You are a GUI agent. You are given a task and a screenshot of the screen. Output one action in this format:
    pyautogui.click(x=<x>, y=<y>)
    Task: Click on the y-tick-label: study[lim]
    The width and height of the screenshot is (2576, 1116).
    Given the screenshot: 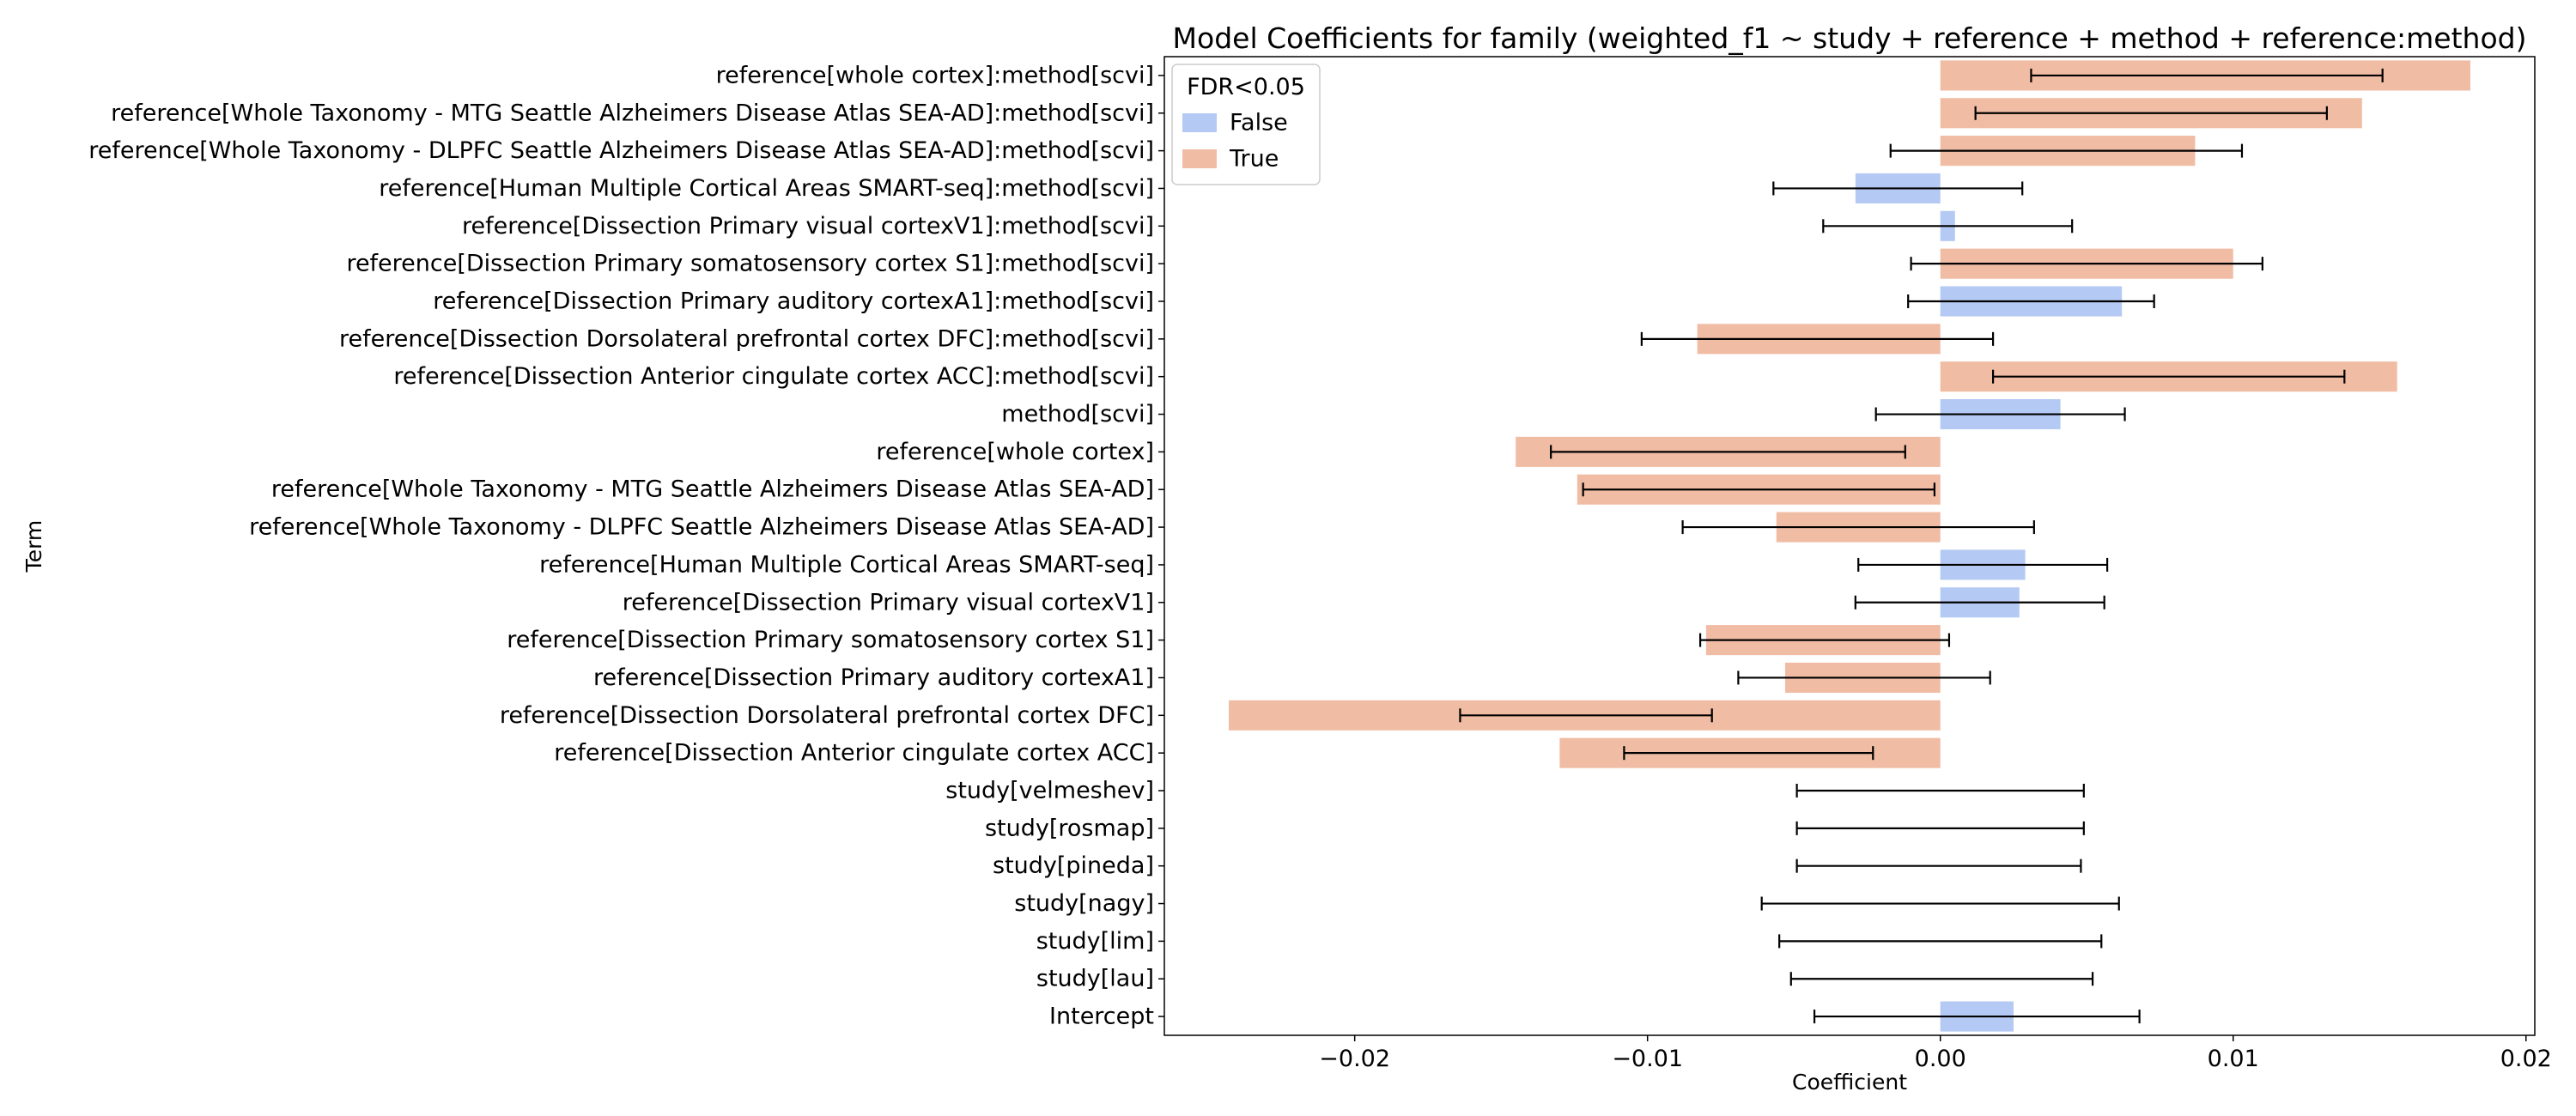 What is the action you would take?
    pyautogui.click(x=1095, y=942)
    